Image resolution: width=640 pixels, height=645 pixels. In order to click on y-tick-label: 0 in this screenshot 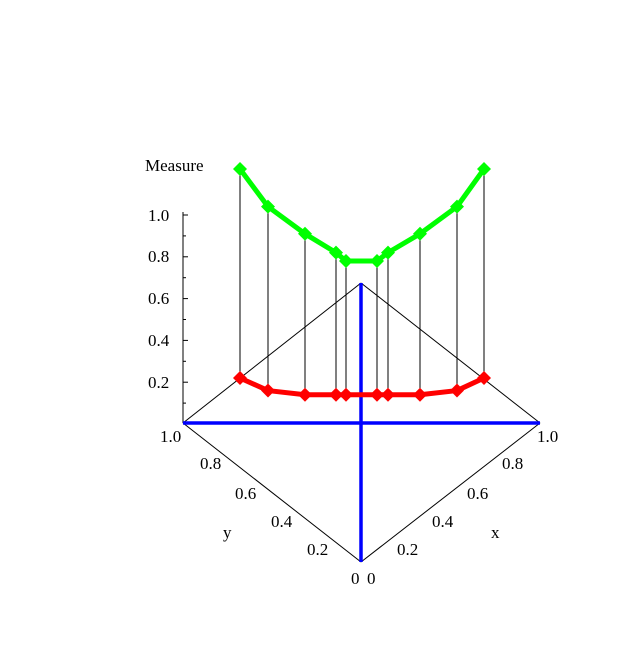, I will do `click(355, 578)`.